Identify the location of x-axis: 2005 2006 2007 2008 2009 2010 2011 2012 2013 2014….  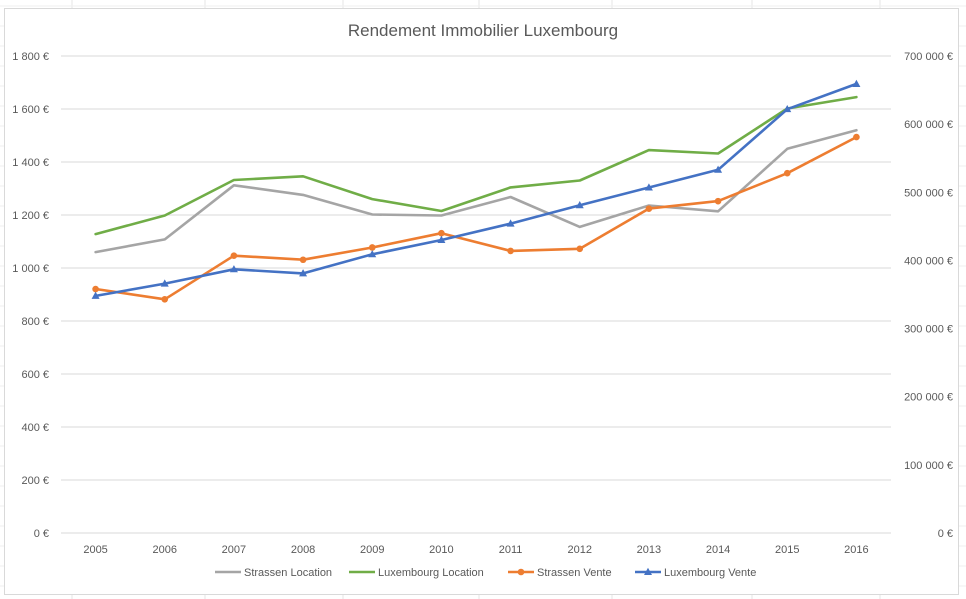
(475, 550).